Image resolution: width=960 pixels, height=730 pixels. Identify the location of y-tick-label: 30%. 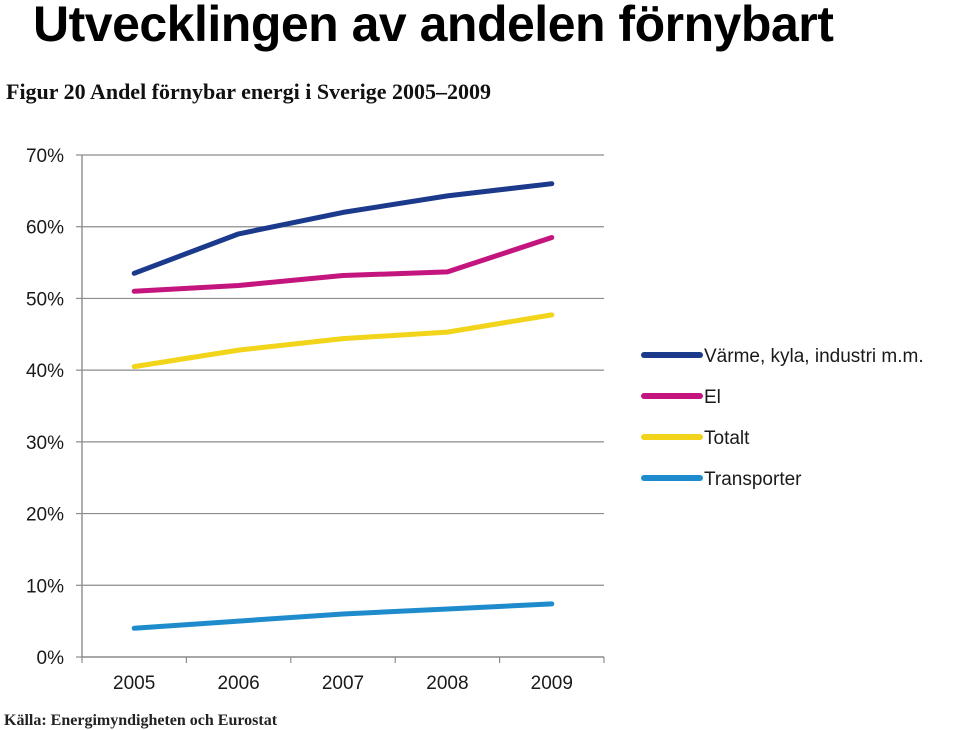
(45, 443).